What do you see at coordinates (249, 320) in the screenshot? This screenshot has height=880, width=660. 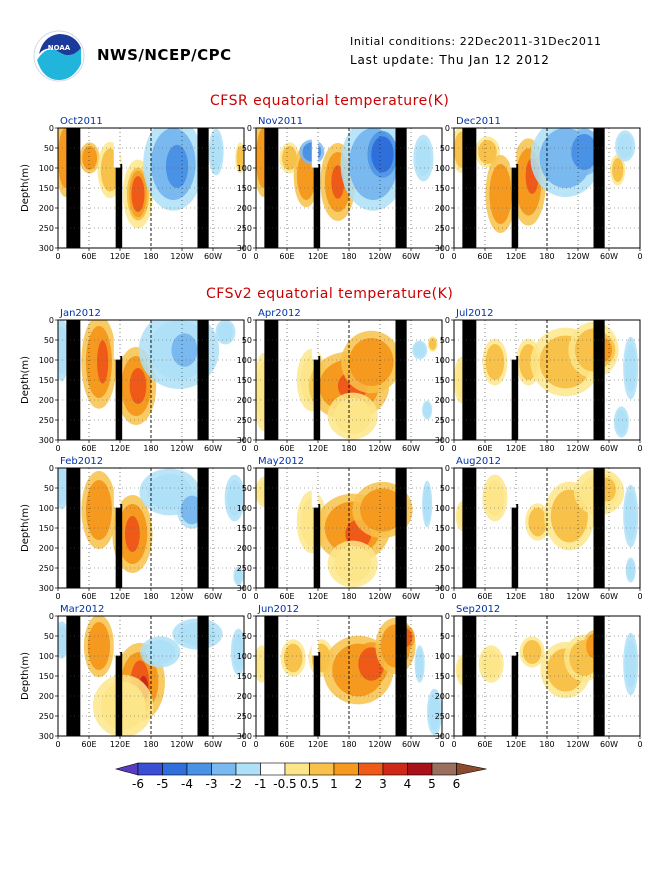 I see `y-tick-label: 0` at bounding box center [249, 320].